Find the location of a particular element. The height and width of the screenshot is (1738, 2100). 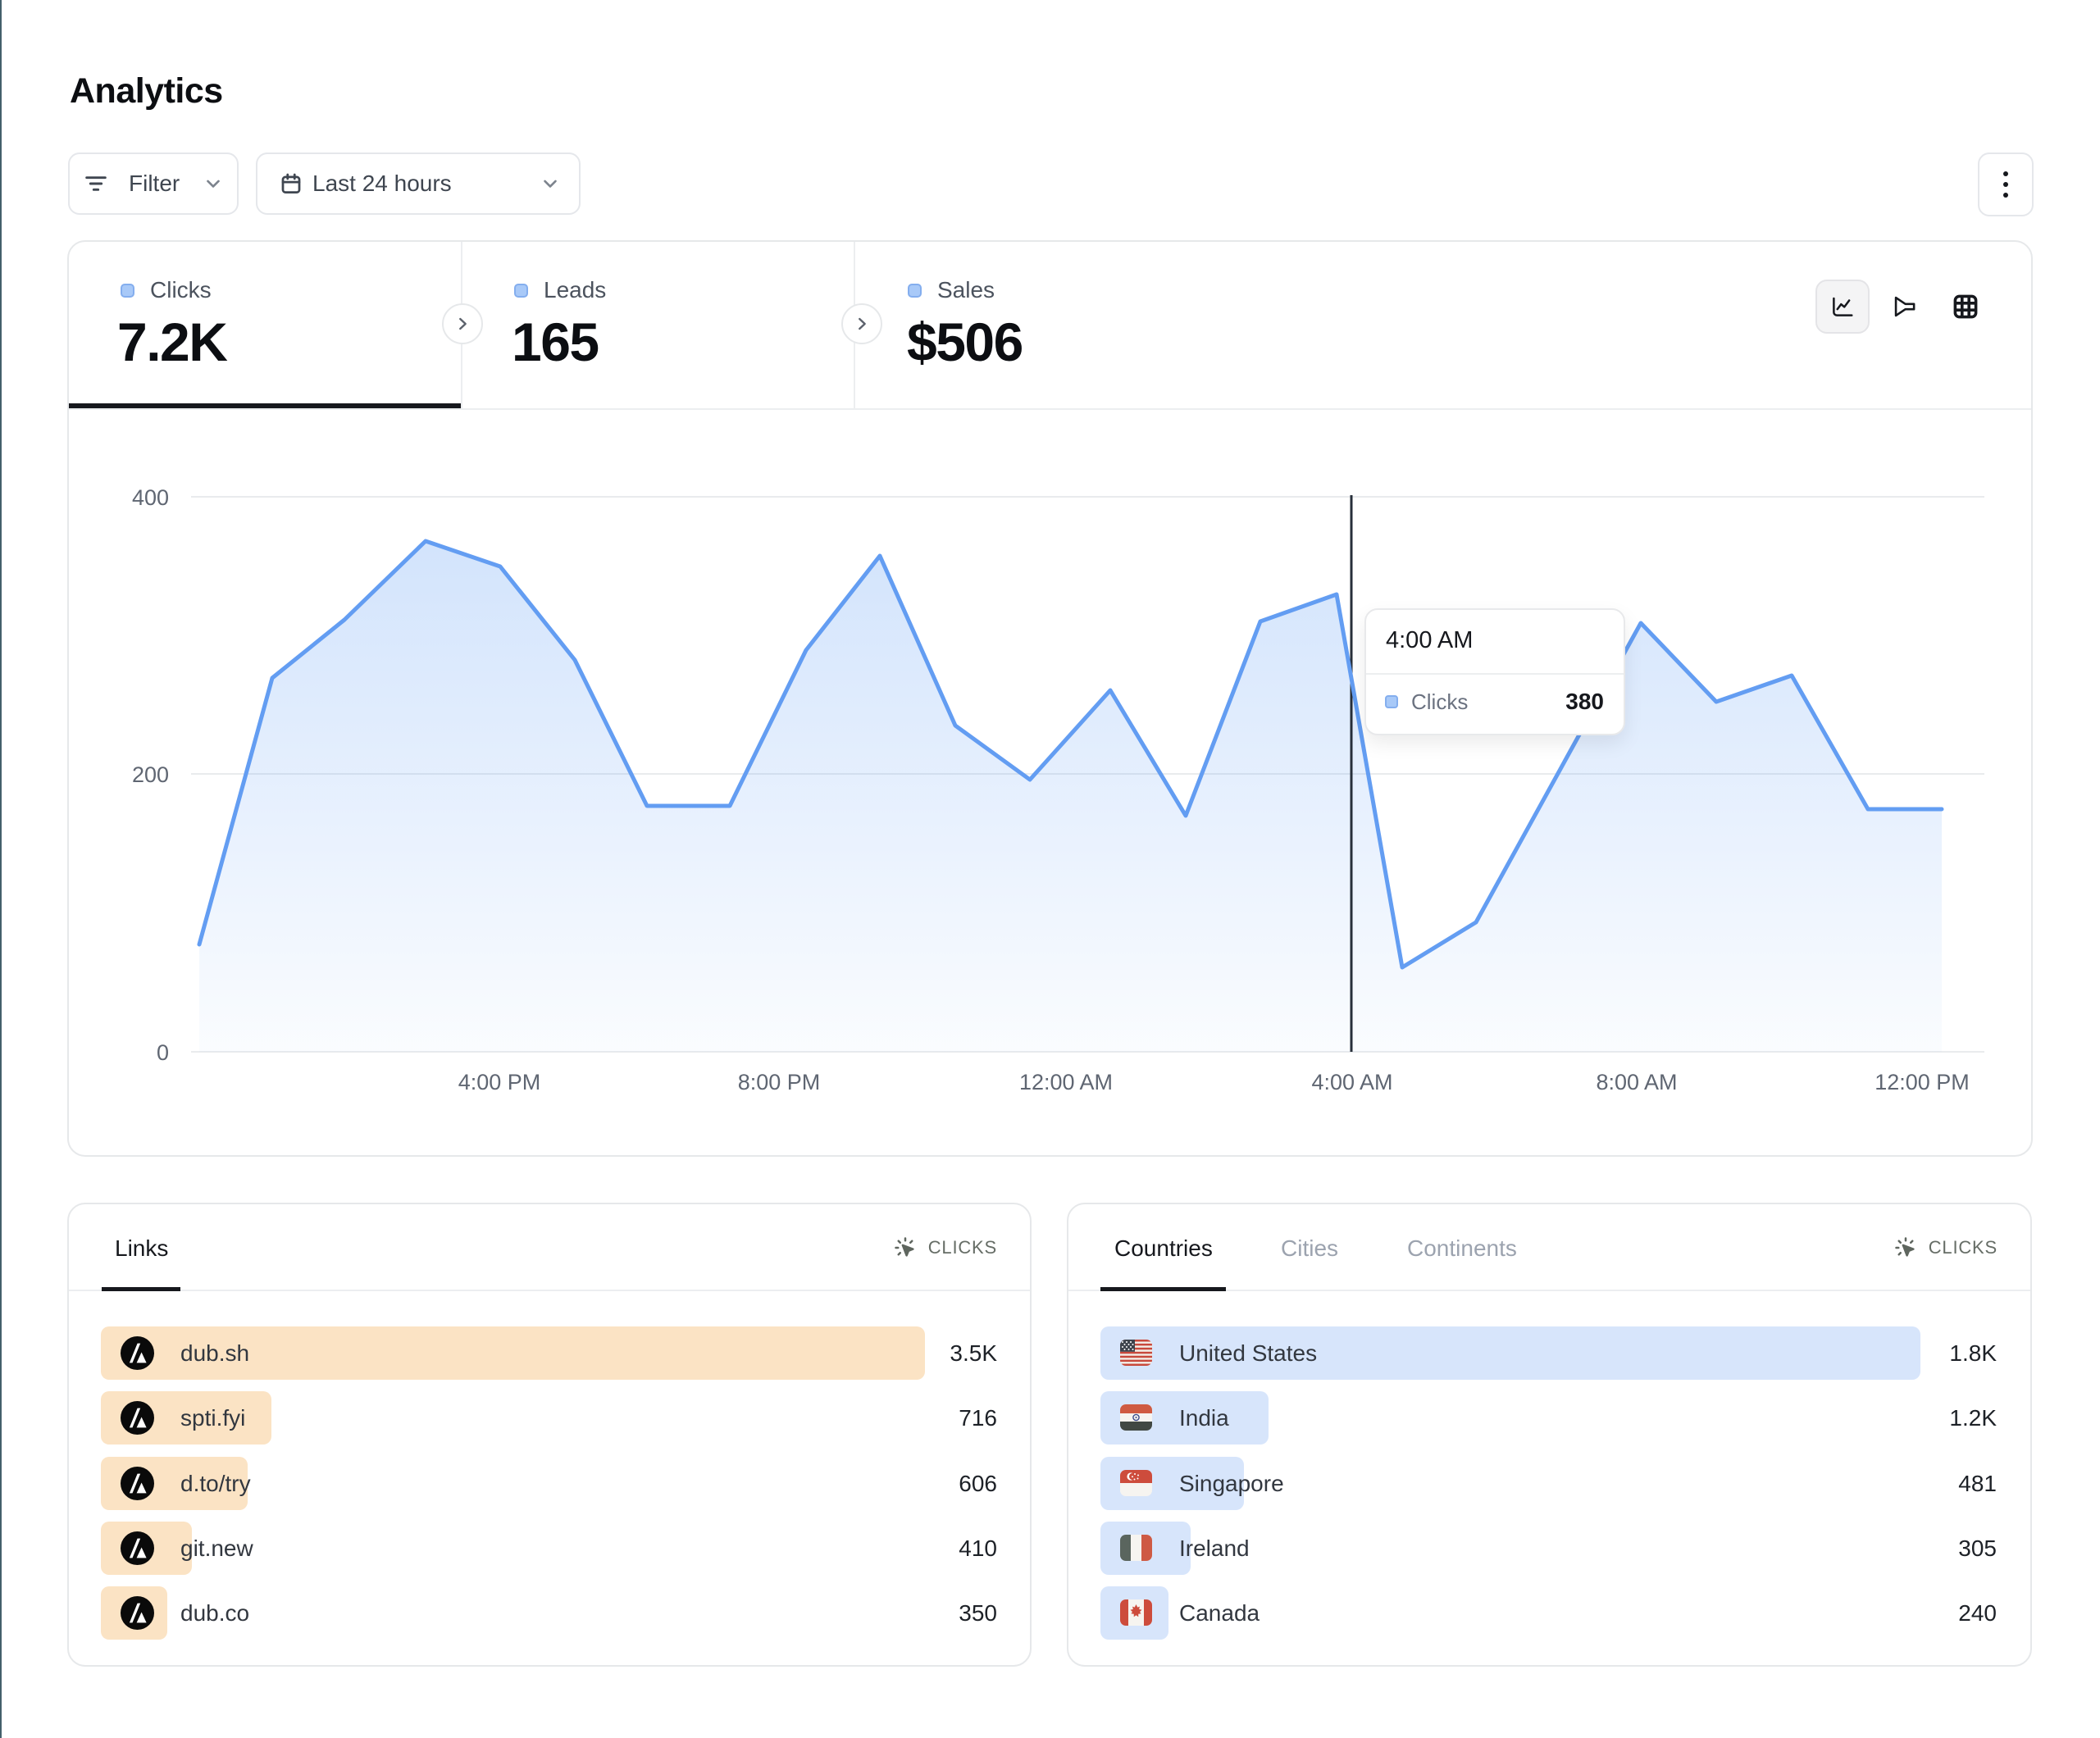

svg-text: 12:00 PM is located at coordinates (1922, 1082).